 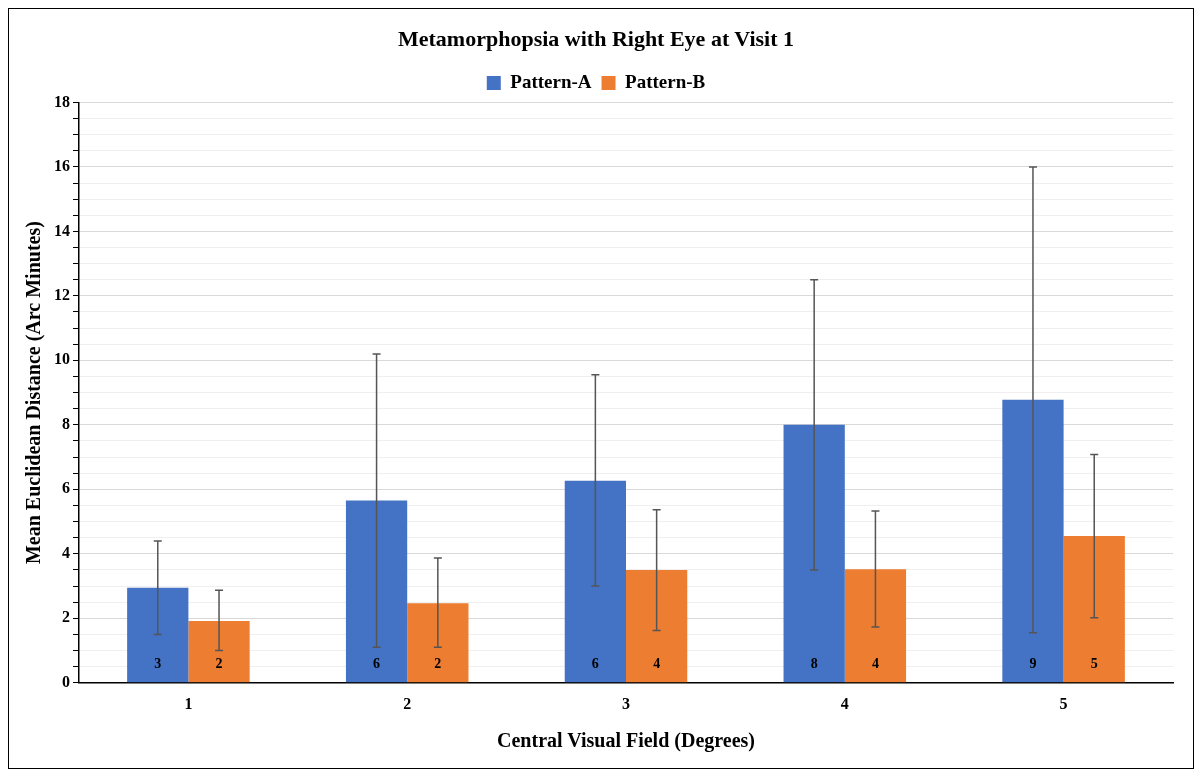 I want to click on data-label: 8, so click(x=814, y=664).